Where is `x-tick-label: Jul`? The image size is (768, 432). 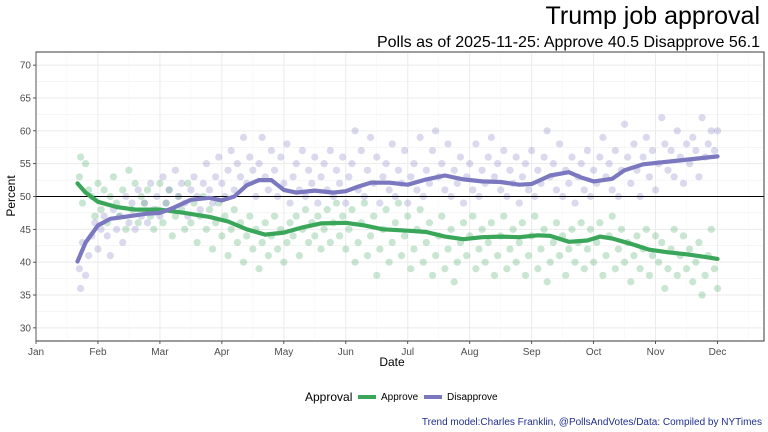
x-tick-label: Jul is located at coordinates (407, 352).